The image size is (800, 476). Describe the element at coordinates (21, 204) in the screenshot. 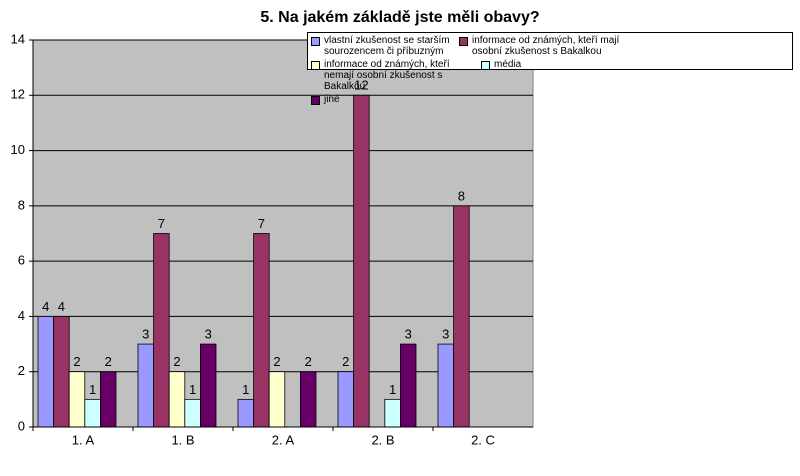

I see `y-tick-label: 8` at that location.